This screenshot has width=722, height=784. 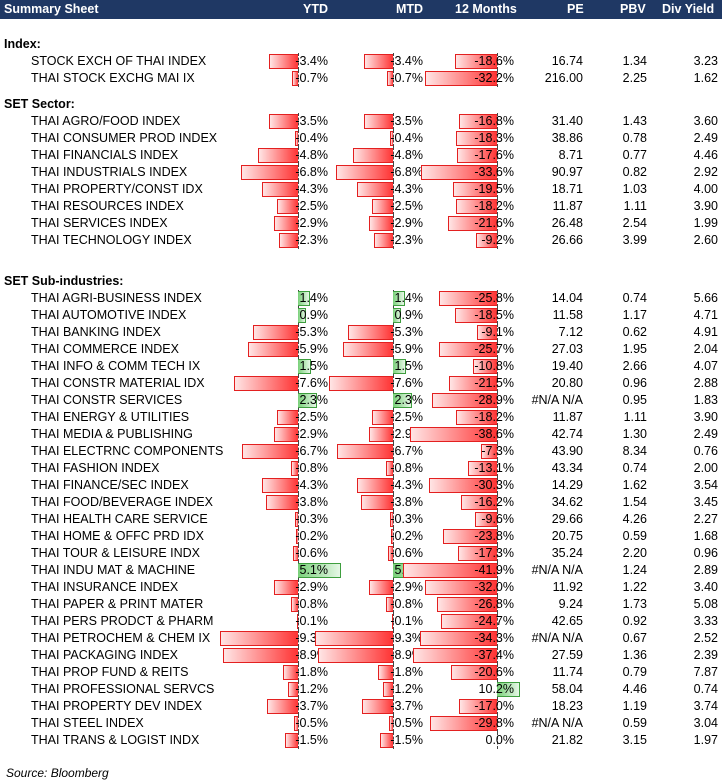 What do you see at coordinates (476, 468) in the screenshot?
I see `m12-cell: -13.1%` at bounding box center [476, 468].